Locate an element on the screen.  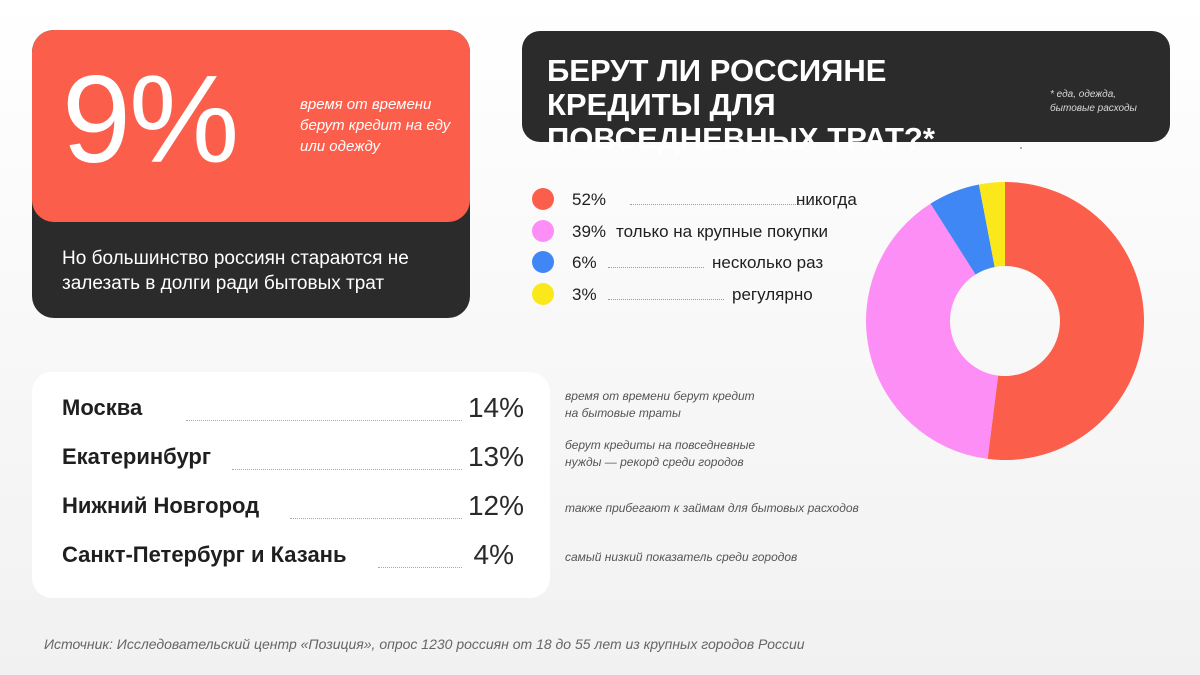
legend-item: 52% никогда is located at coordinates (702, 200).